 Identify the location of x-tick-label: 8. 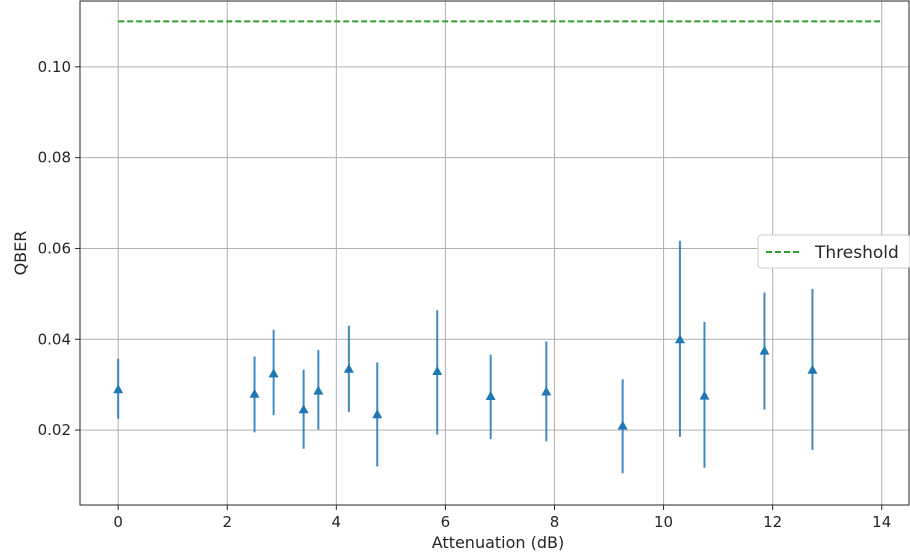
(555, 522).